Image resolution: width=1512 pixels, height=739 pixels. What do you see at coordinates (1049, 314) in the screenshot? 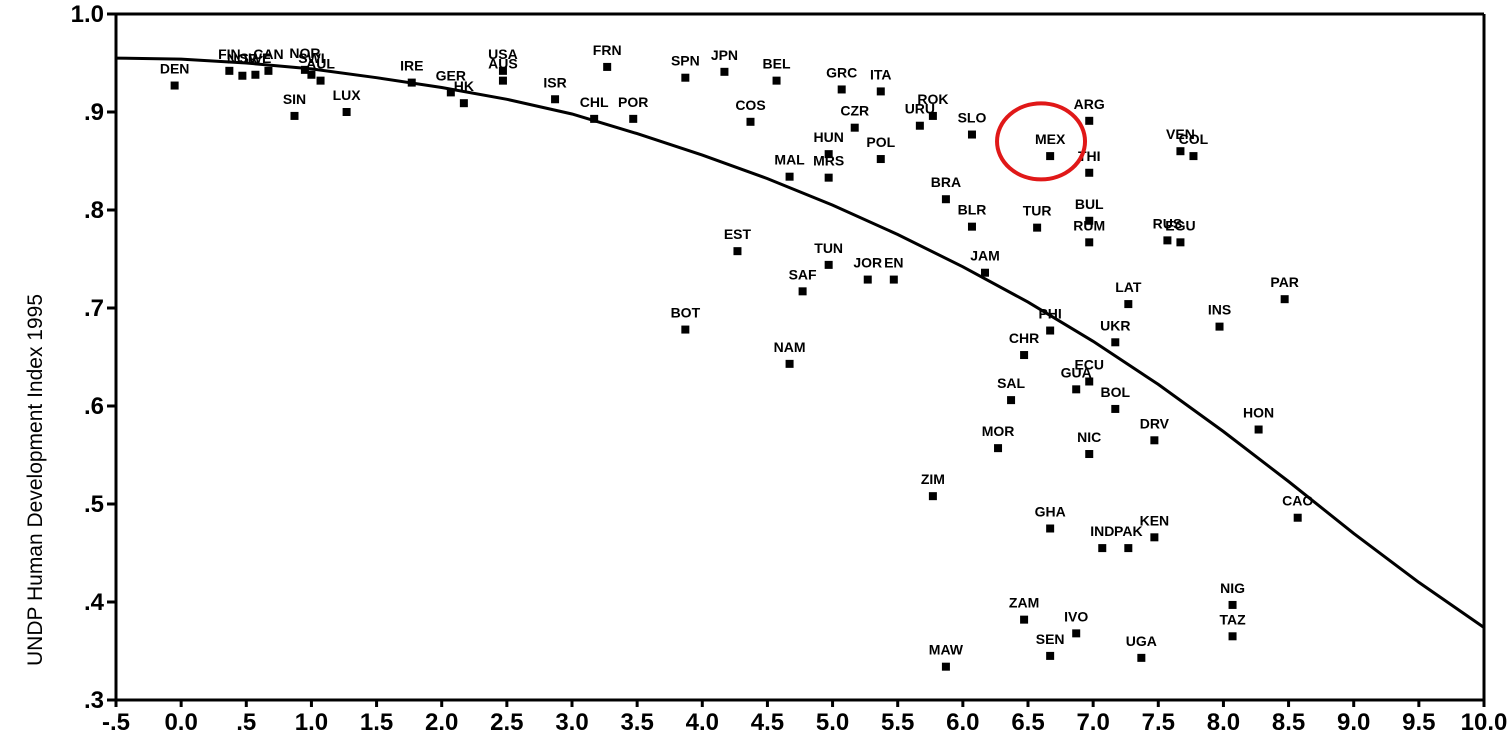
I see `data-point-label: PHI` at bounding box center [1049, 314].